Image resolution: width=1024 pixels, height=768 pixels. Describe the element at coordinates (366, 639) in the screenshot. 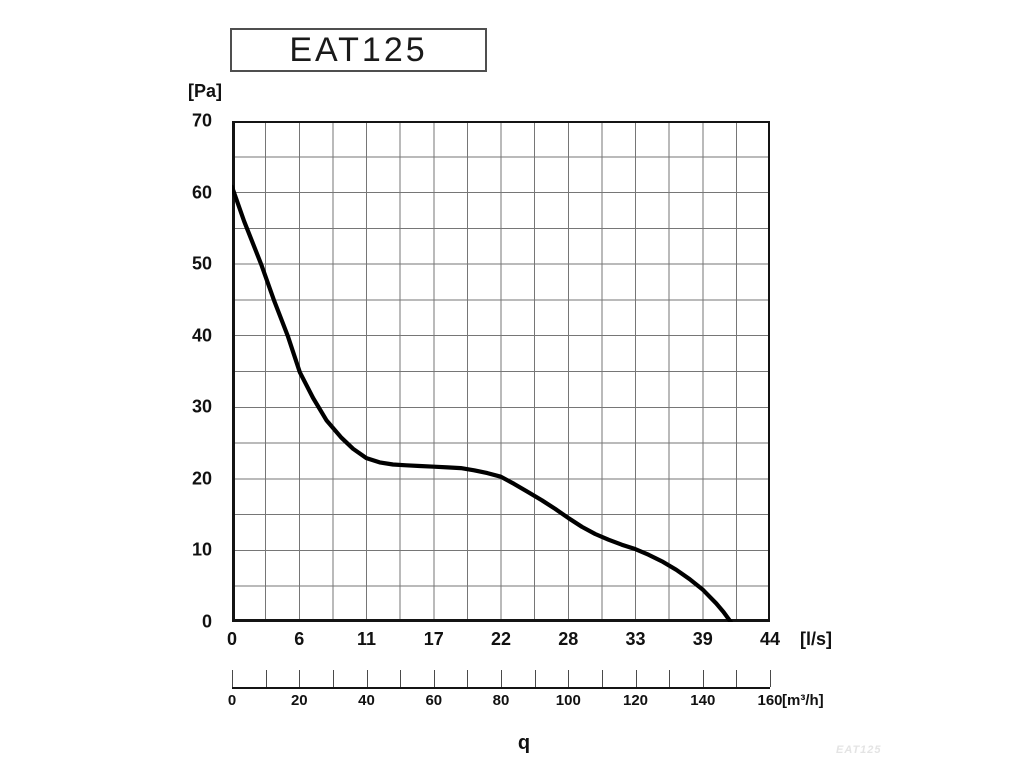

I see `x-tick-label: 11` at that location.